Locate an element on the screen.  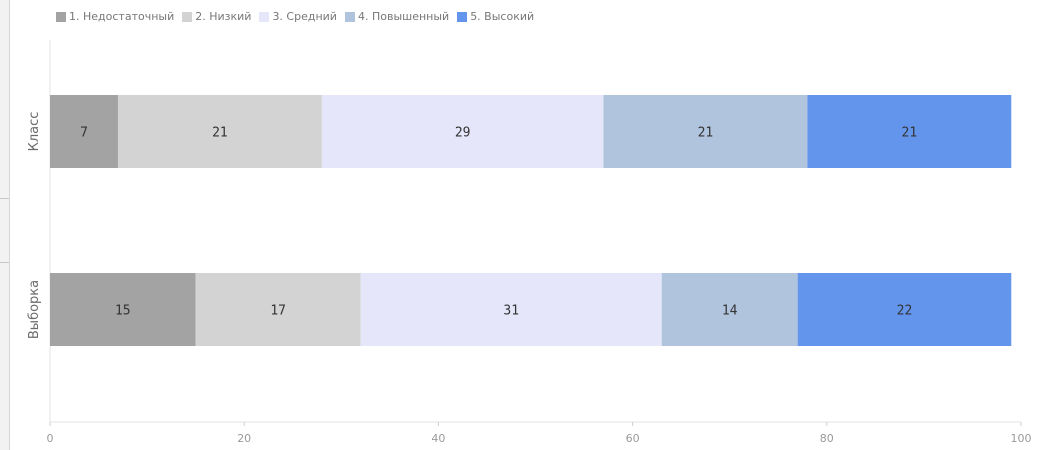
legend-item: 5. Высокий is located at coordinates (495, 16).